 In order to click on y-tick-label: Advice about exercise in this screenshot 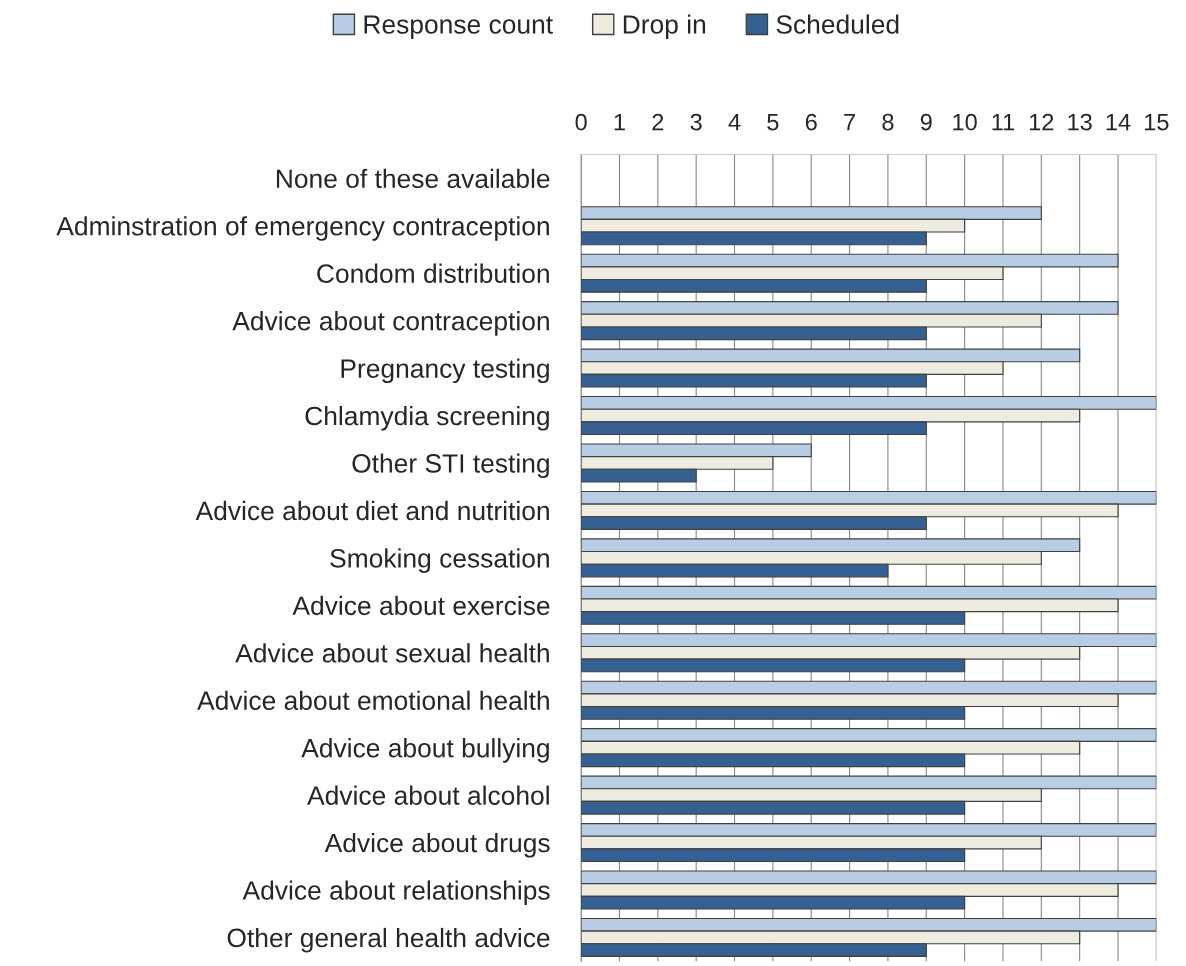, I will do `click(421, 605)`.